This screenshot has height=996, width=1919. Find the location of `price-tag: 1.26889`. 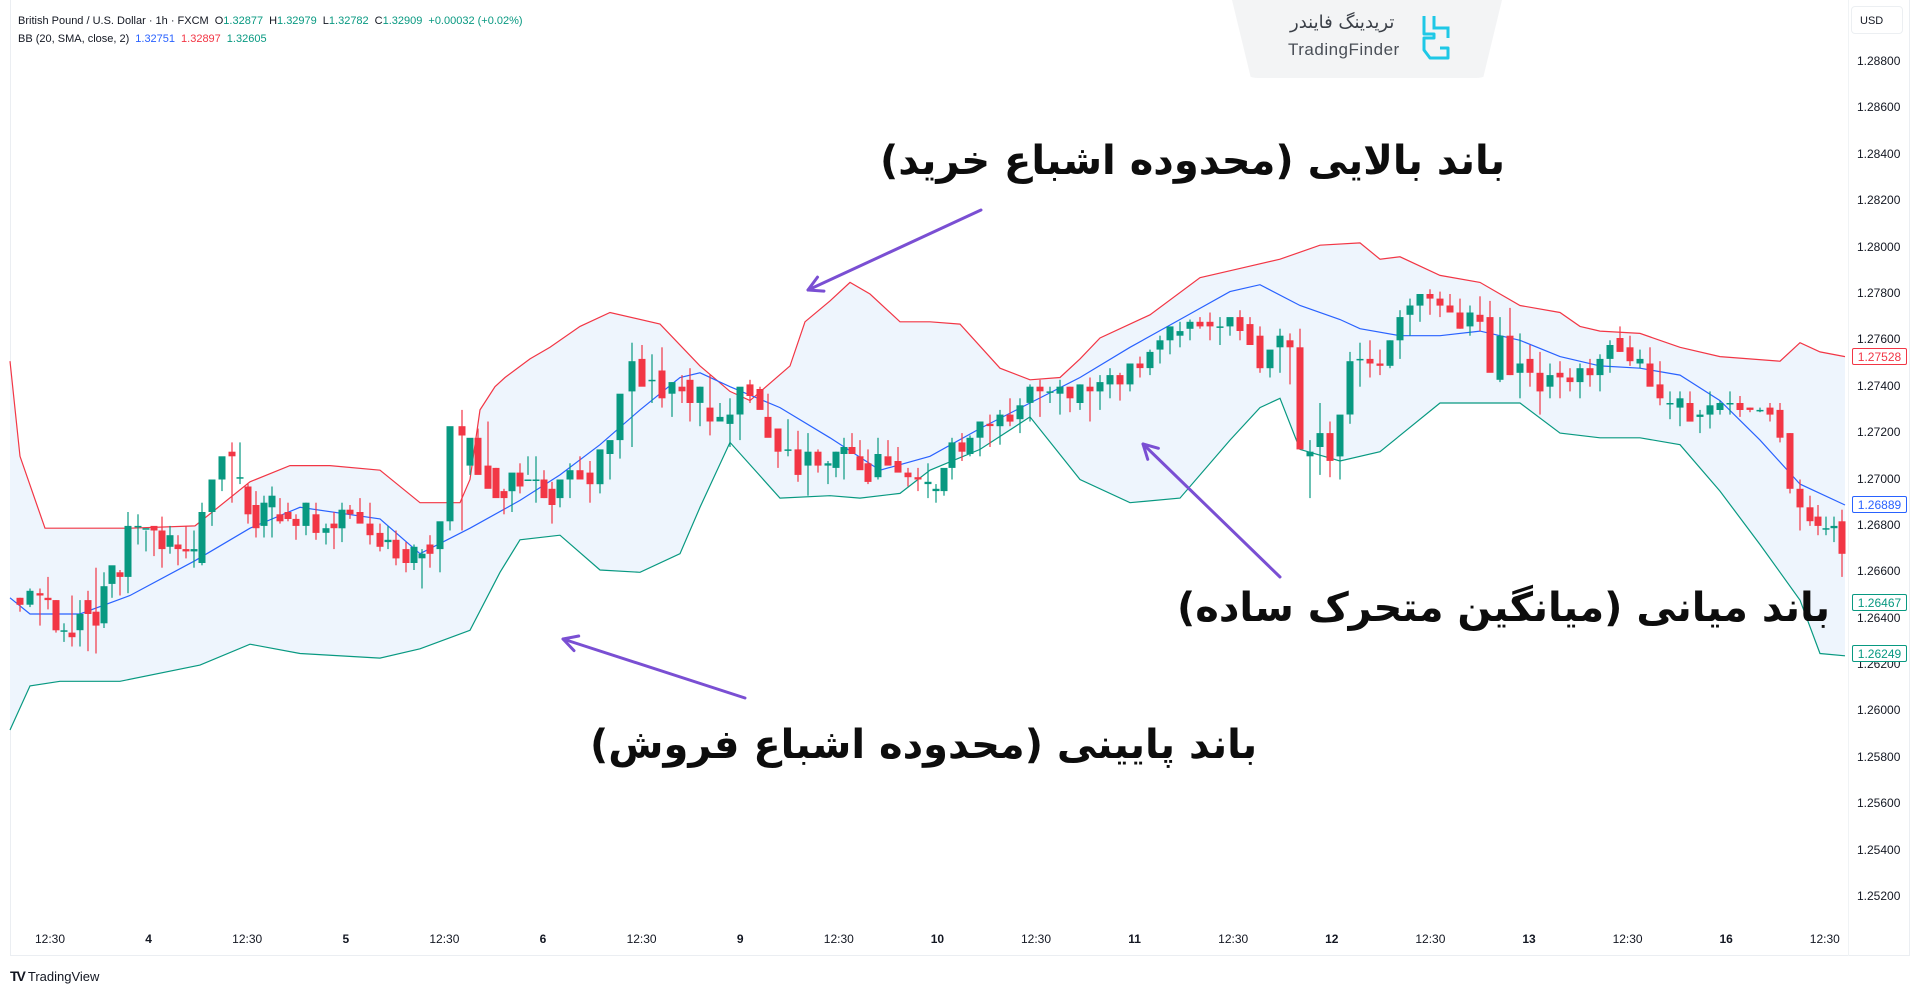

price-tag: 1.26889 is located at coordinates (1879, 505).